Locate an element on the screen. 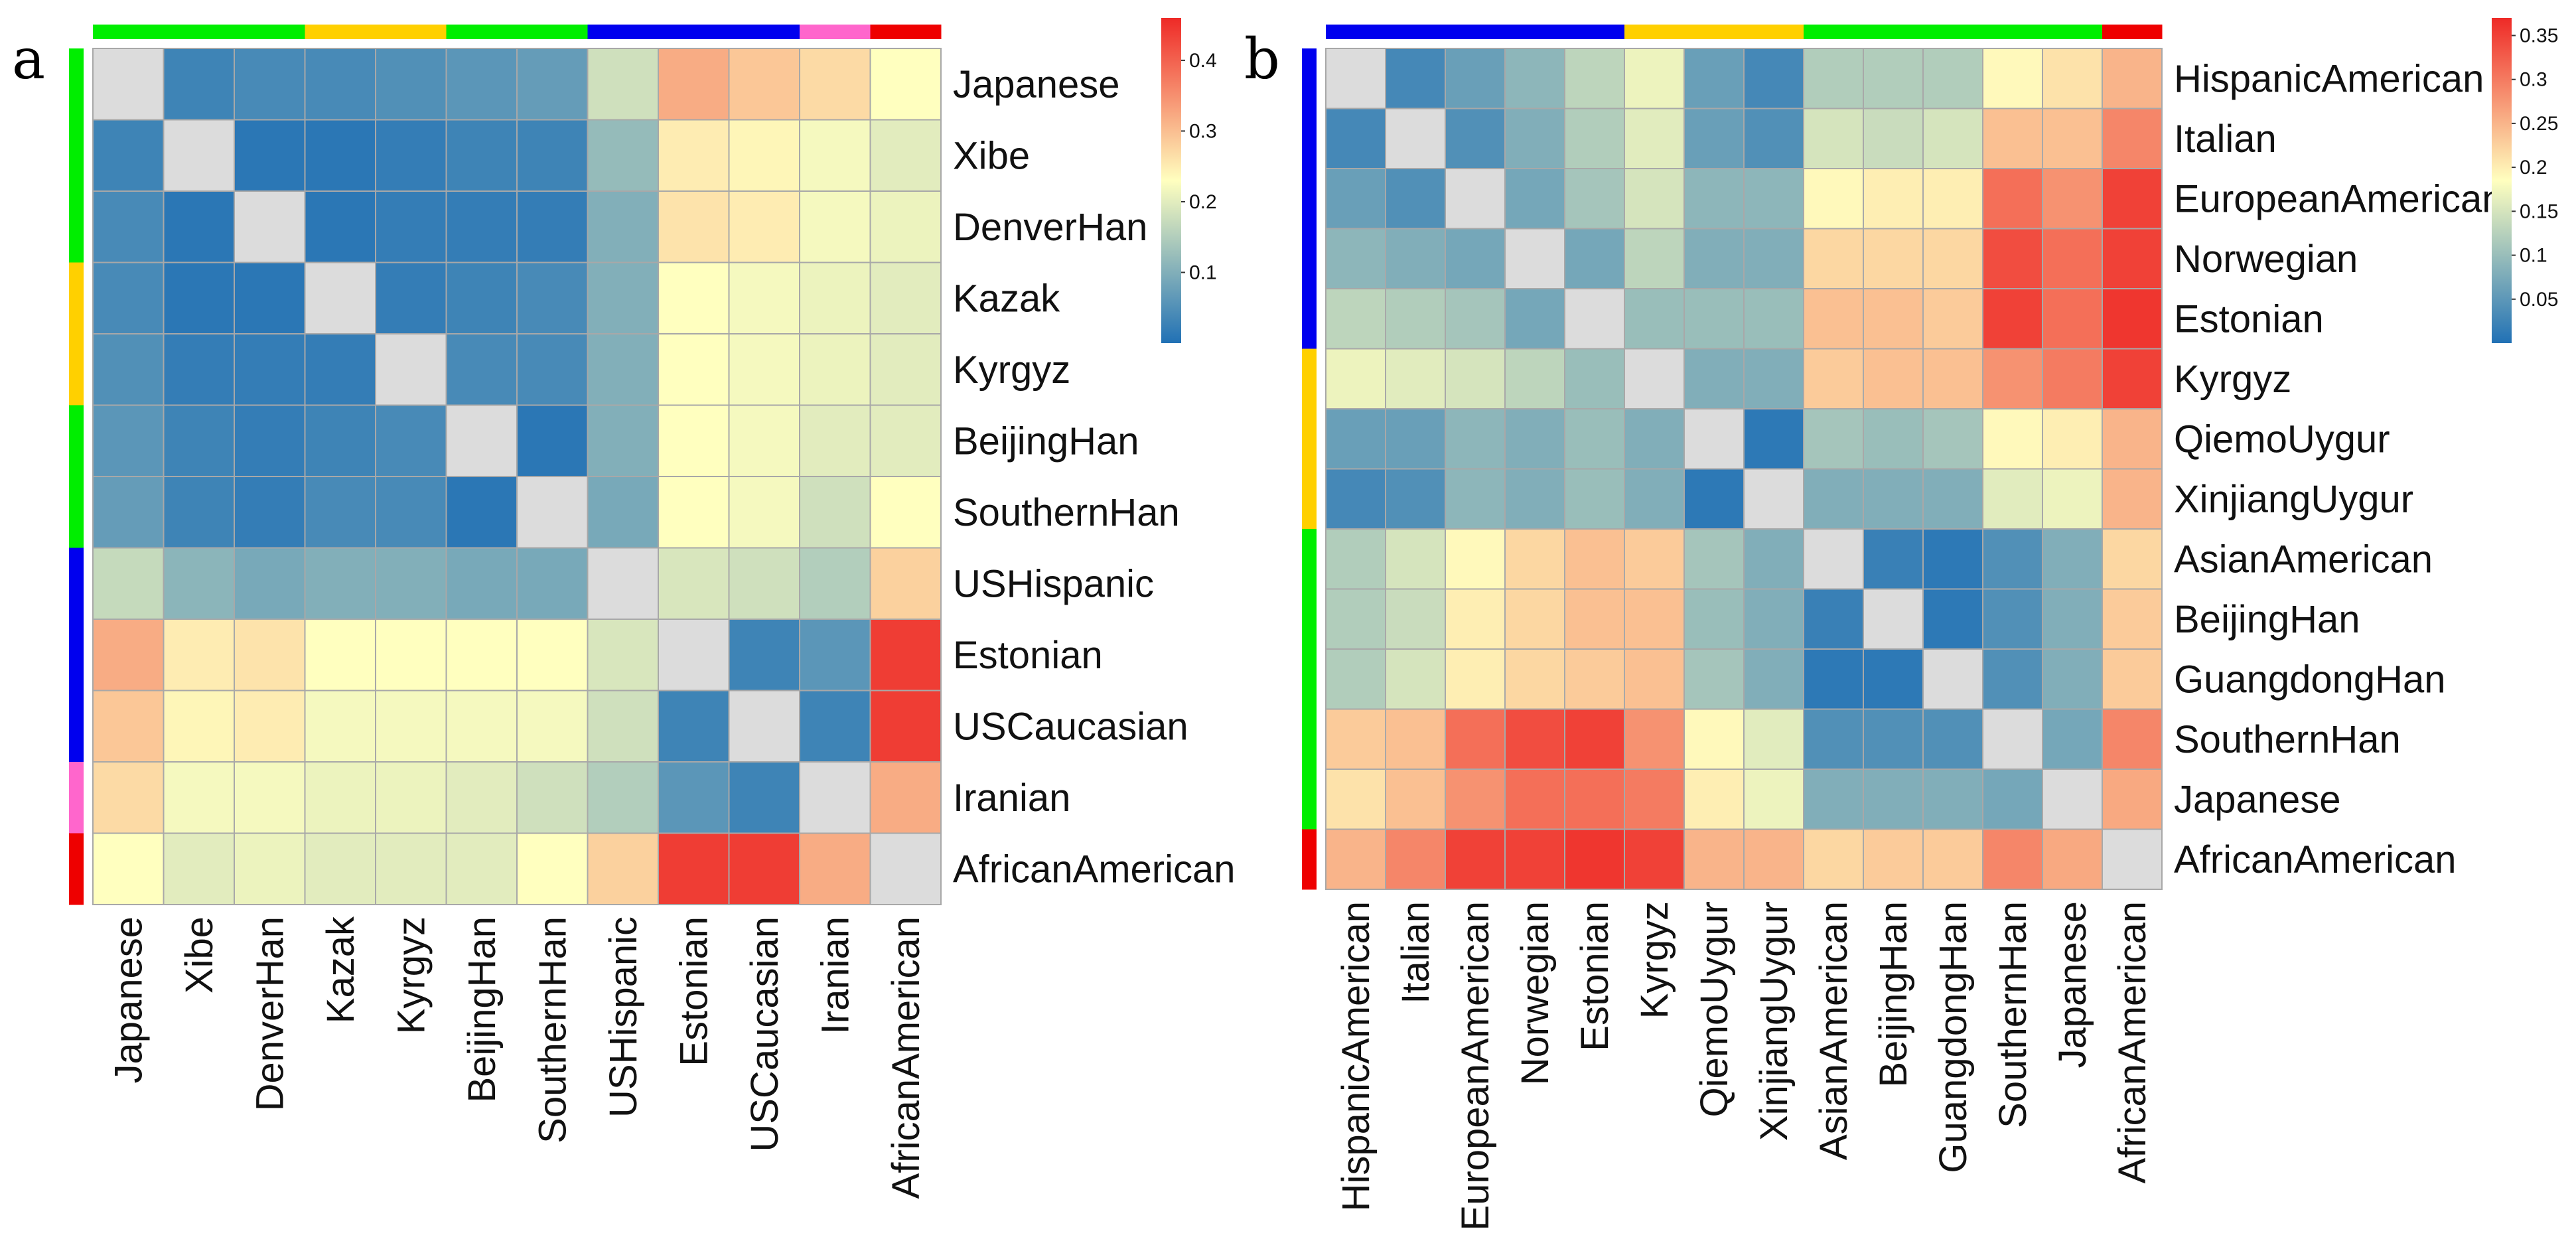  group-strip-left-europeanamerican is located at coordinates (1310, 199).